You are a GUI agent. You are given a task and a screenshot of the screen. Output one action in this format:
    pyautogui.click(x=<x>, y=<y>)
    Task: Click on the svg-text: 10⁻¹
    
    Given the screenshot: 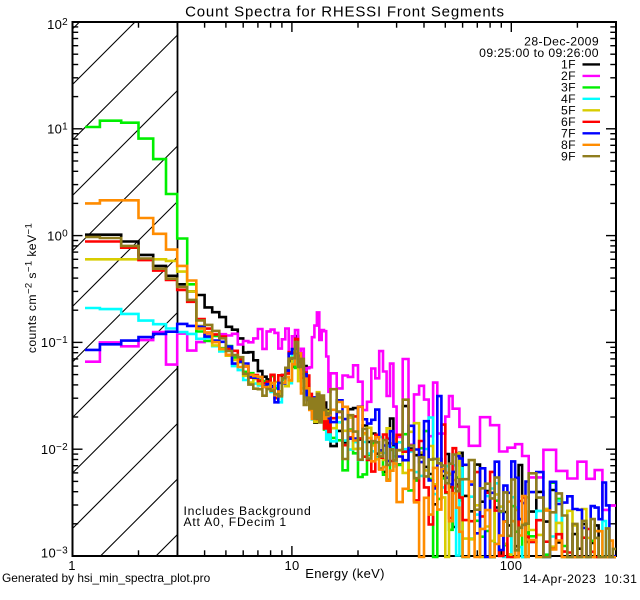 What is the action you would take?
    pyautogui.click(x=54, y=342)
    